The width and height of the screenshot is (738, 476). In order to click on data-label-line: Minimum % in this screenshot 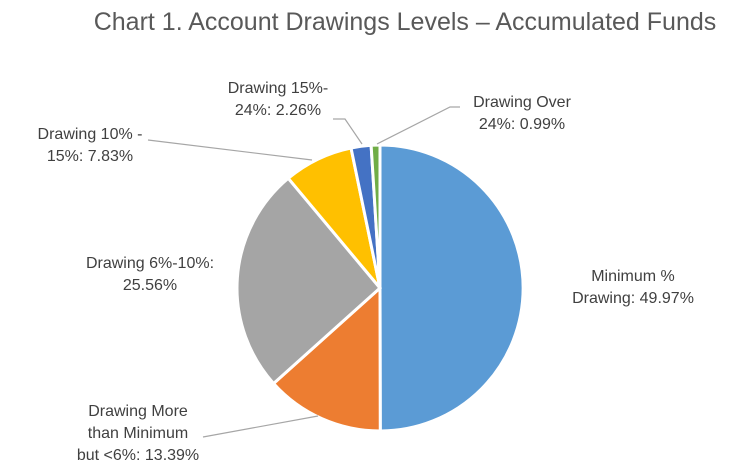, I will do `click(633, 276)`.